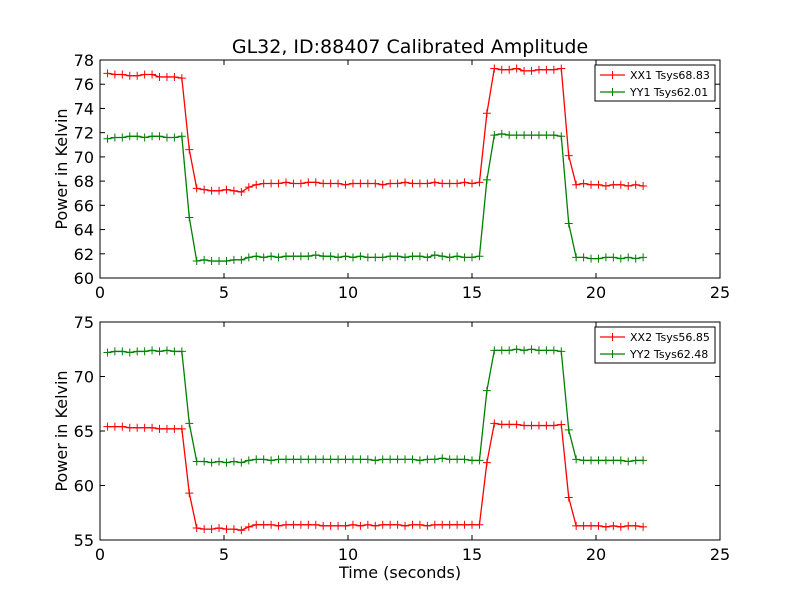  Describe the element at coordinates (670, 337) in the screenshot. I see `legend-label: XX2 Tsys56.85` at that location.